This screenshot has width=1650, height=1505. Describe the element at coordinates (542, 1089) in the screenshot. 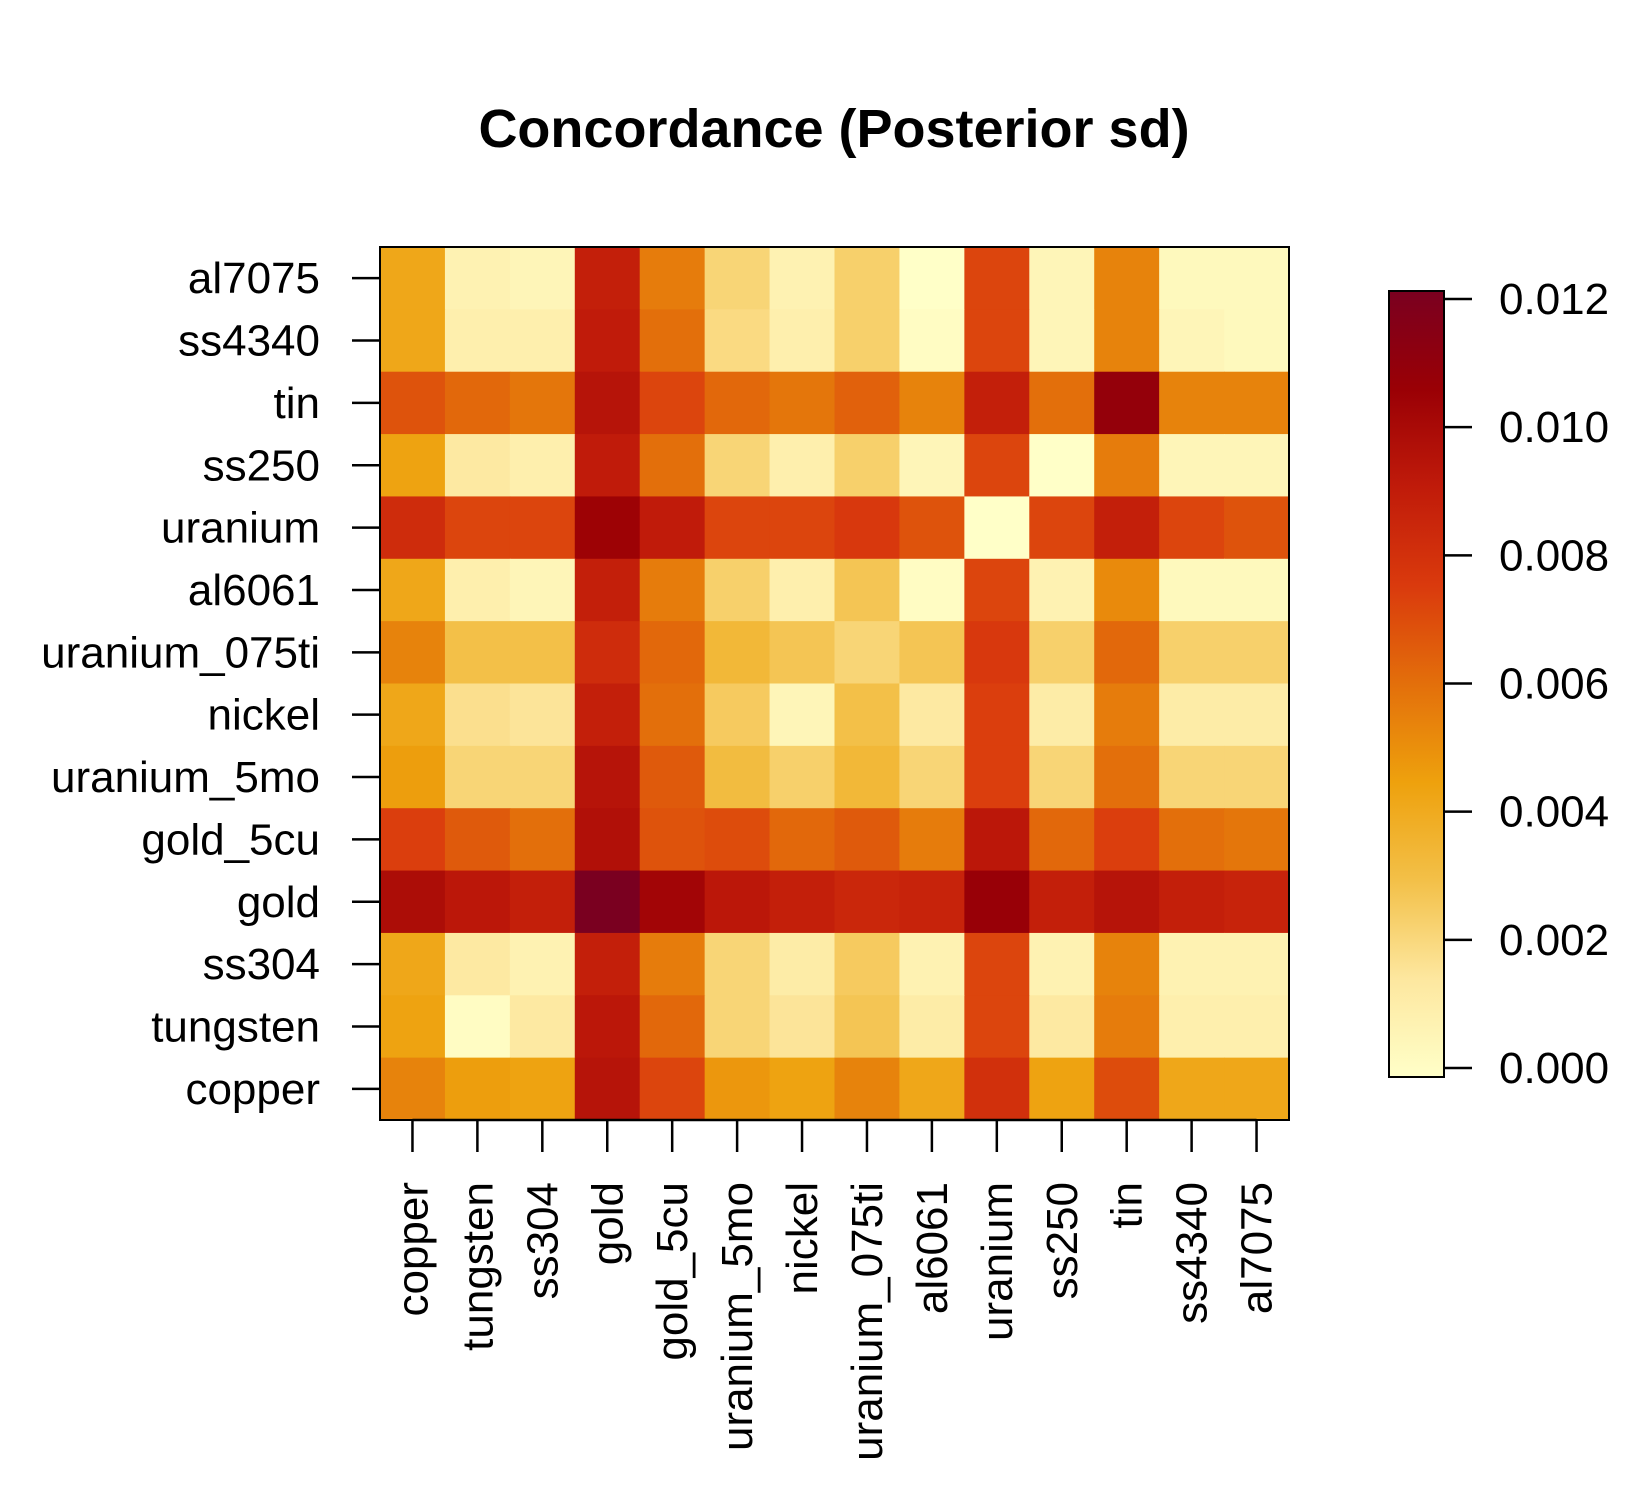

I see `heatmap-cell-copper-ss304` at that location.